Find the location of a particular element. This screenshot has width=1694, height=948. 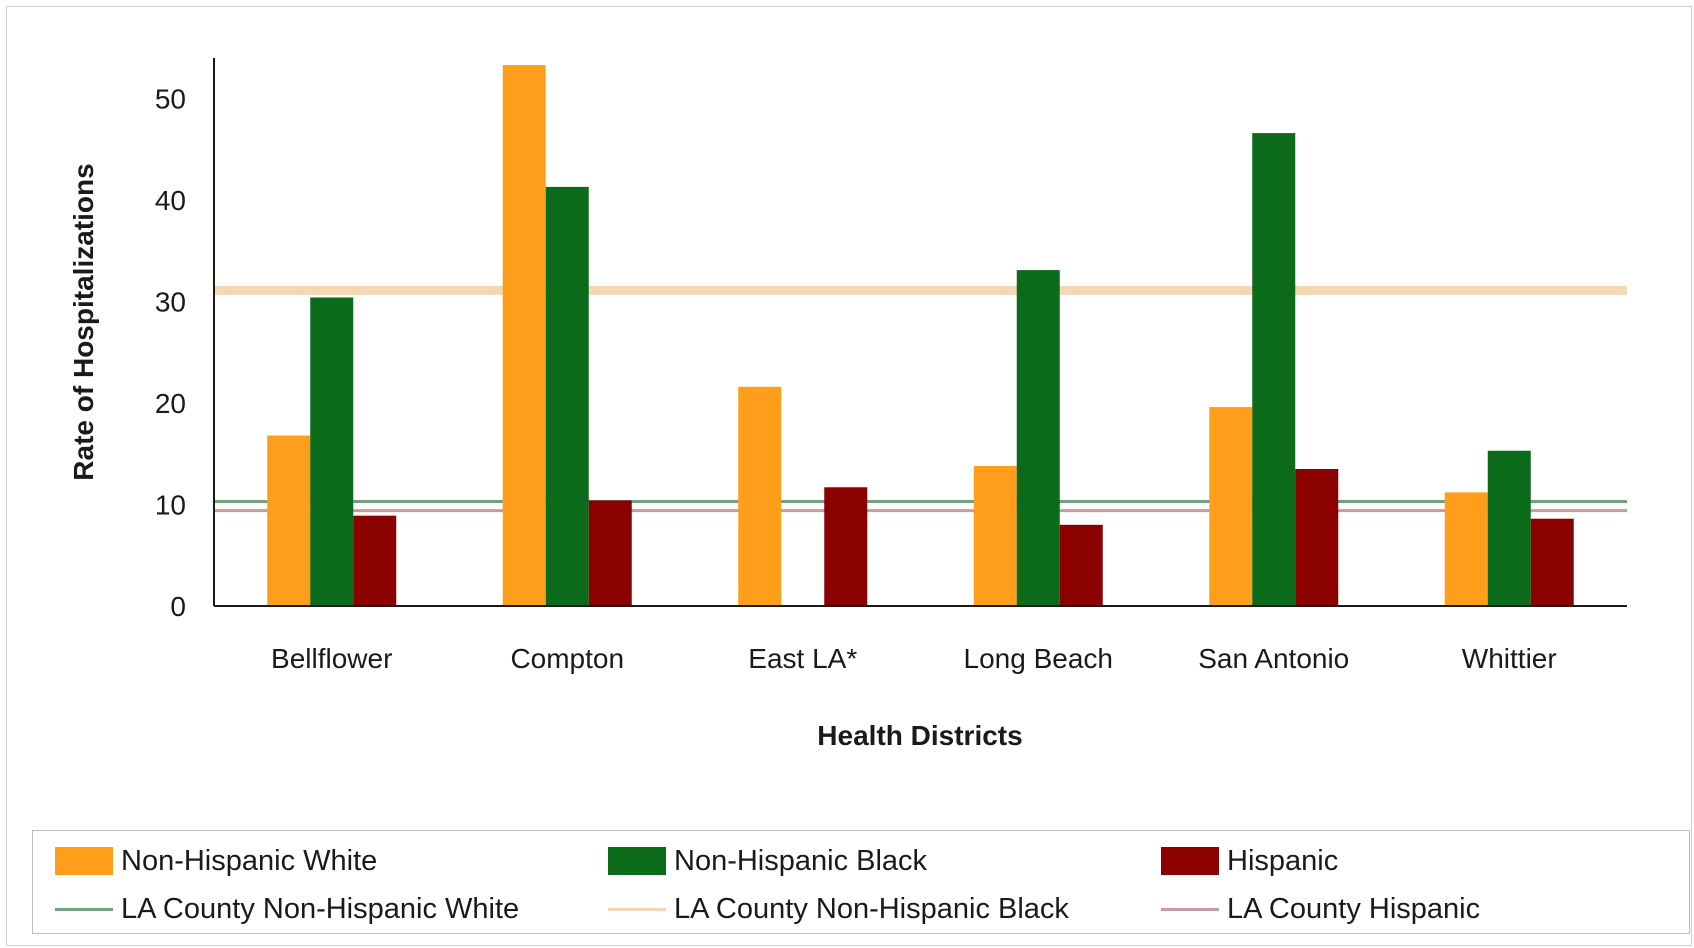

legend-label: Hispanic is located at coordinates (1283, 860).